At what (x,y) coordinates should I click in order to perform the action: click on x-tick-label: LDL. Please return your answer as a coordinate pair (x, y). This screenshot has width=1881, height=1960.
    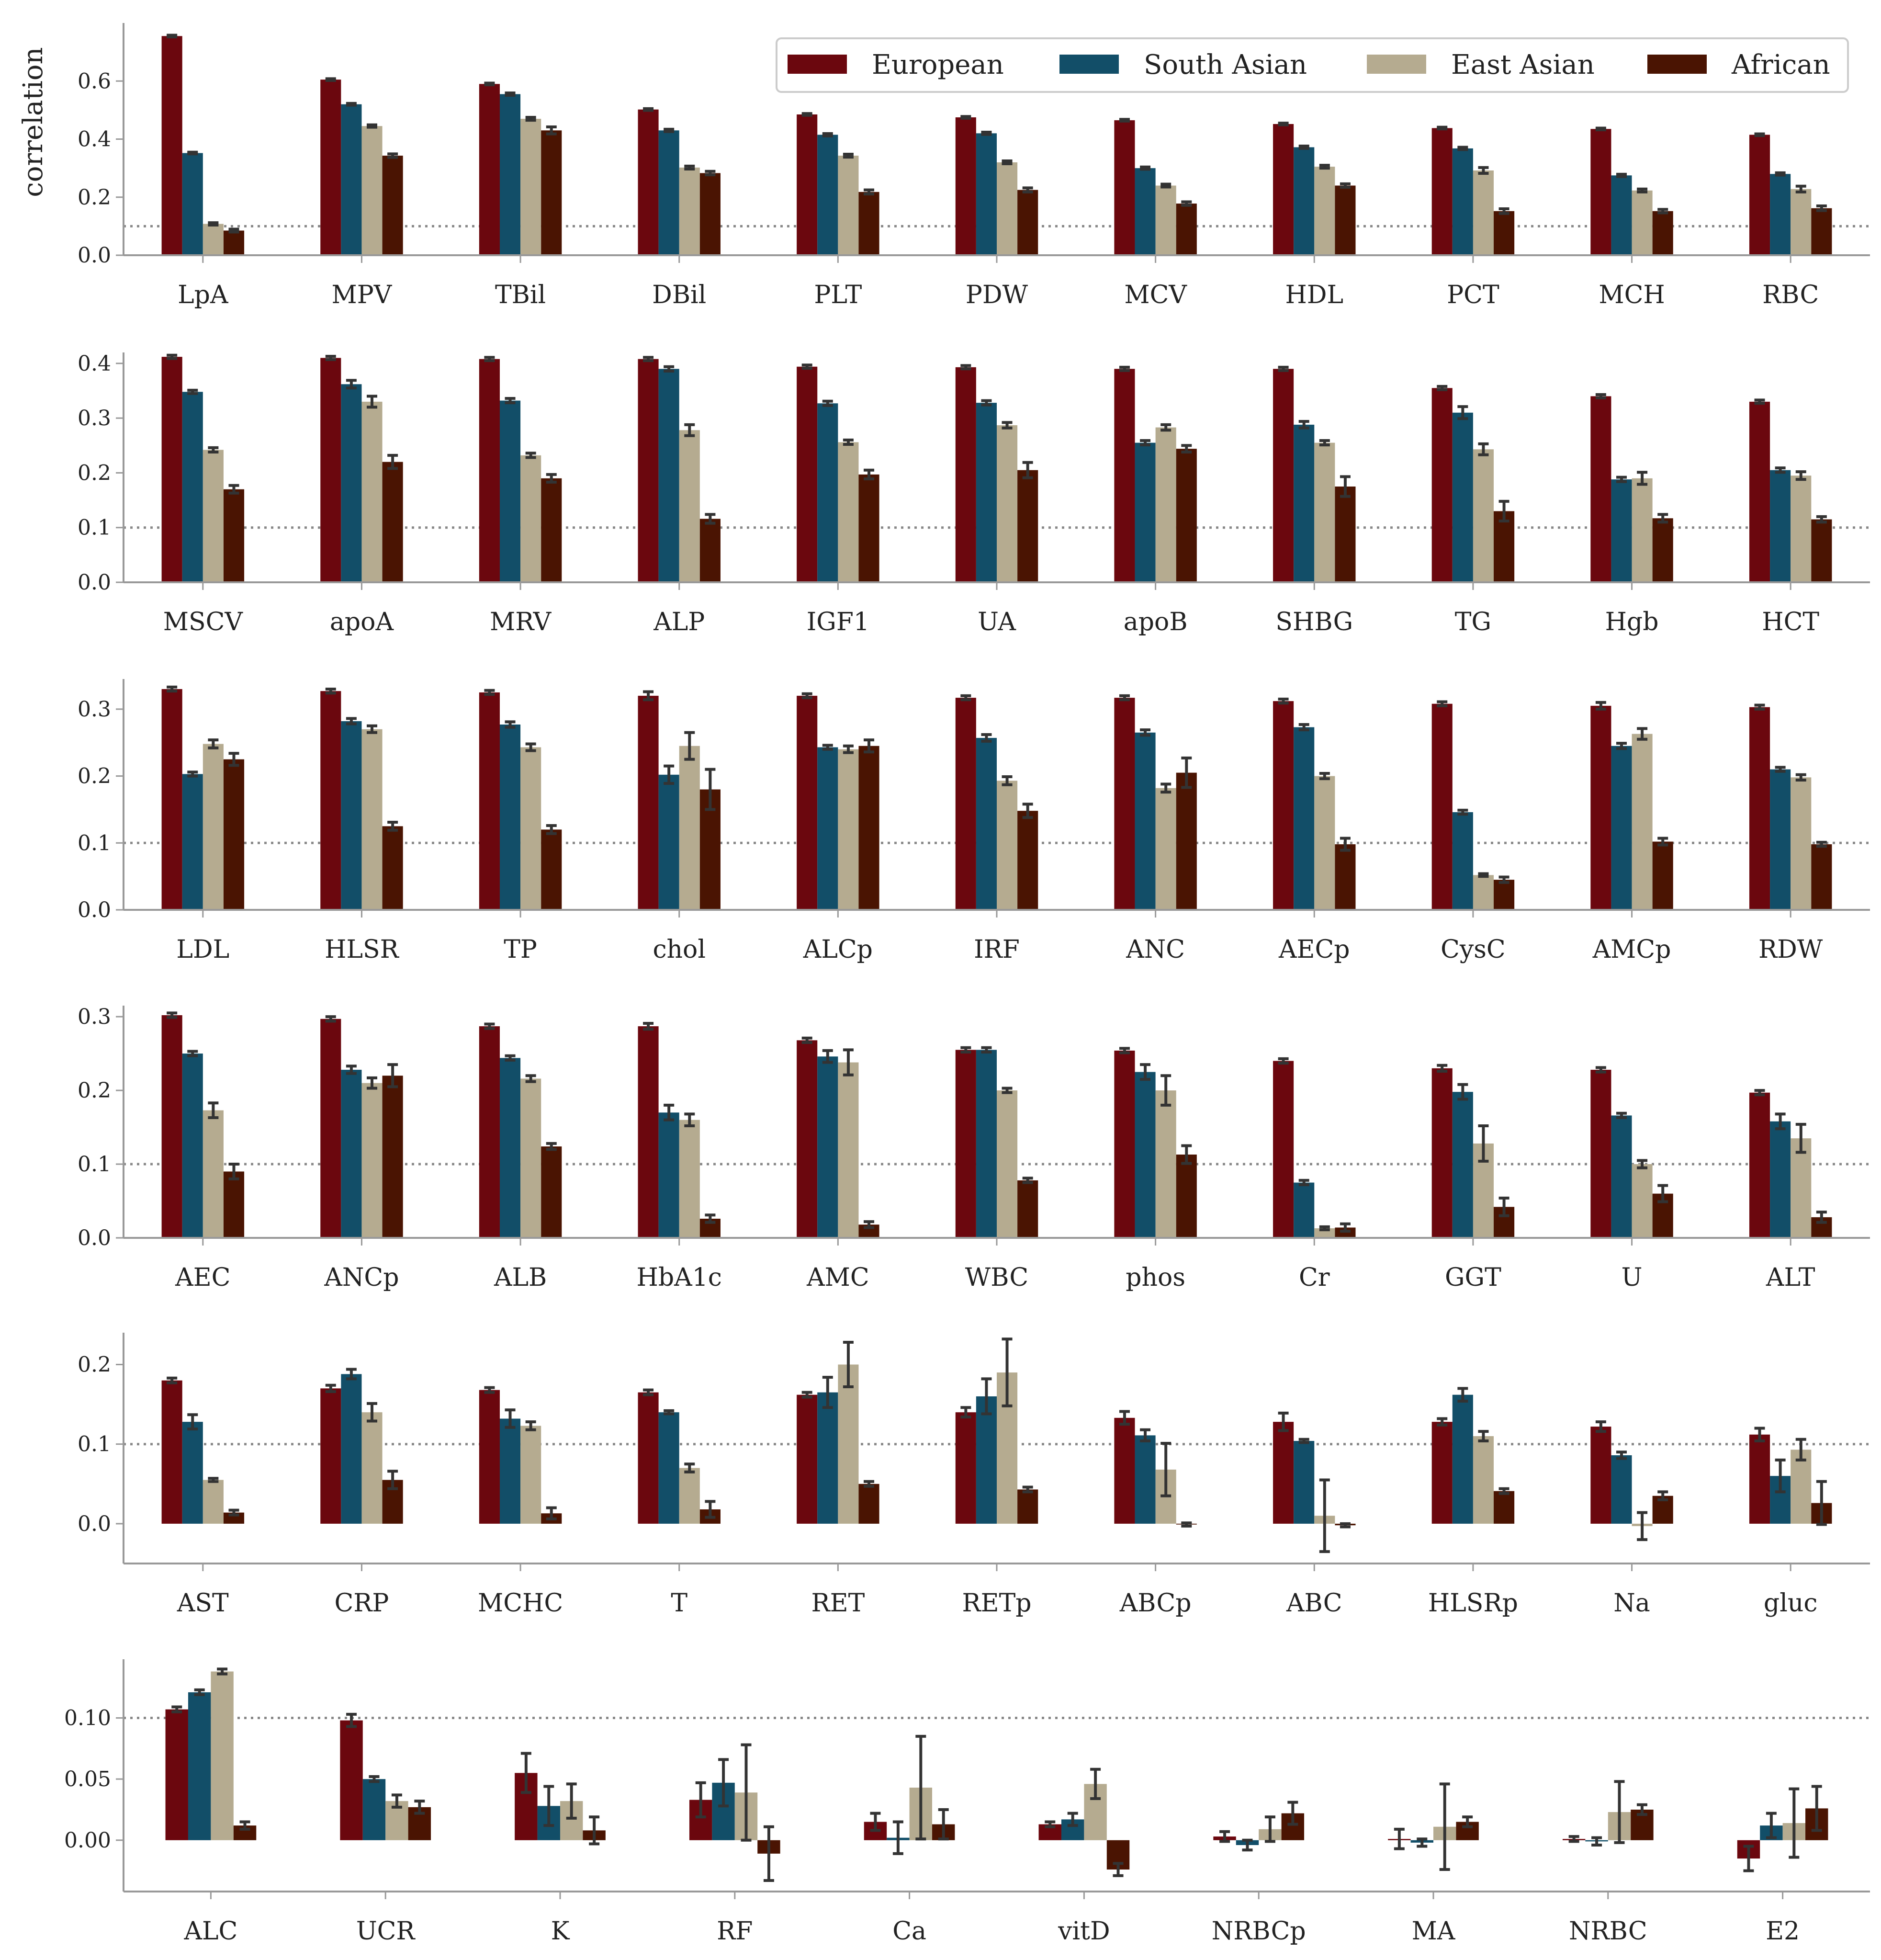
    Looking at the image, I should click on (202, 949).